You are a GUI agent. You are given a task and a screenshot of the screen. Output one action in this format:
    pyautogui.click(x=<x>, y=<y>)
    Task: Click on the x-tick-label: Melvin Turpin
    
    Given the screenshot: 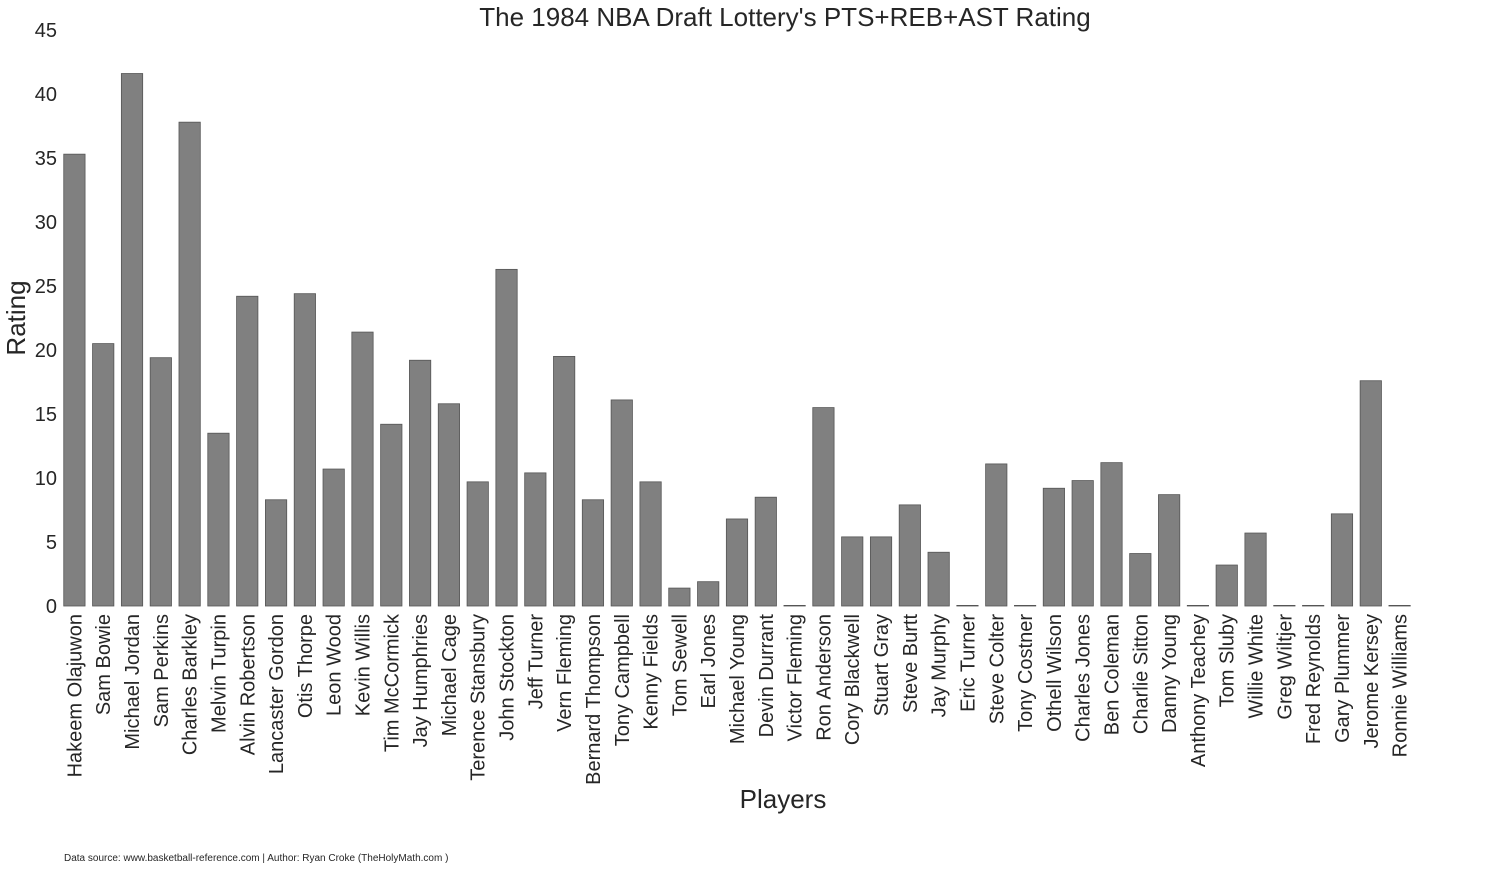 What is the action you would take?
    pyautogui.click(x=219, y=673)
    